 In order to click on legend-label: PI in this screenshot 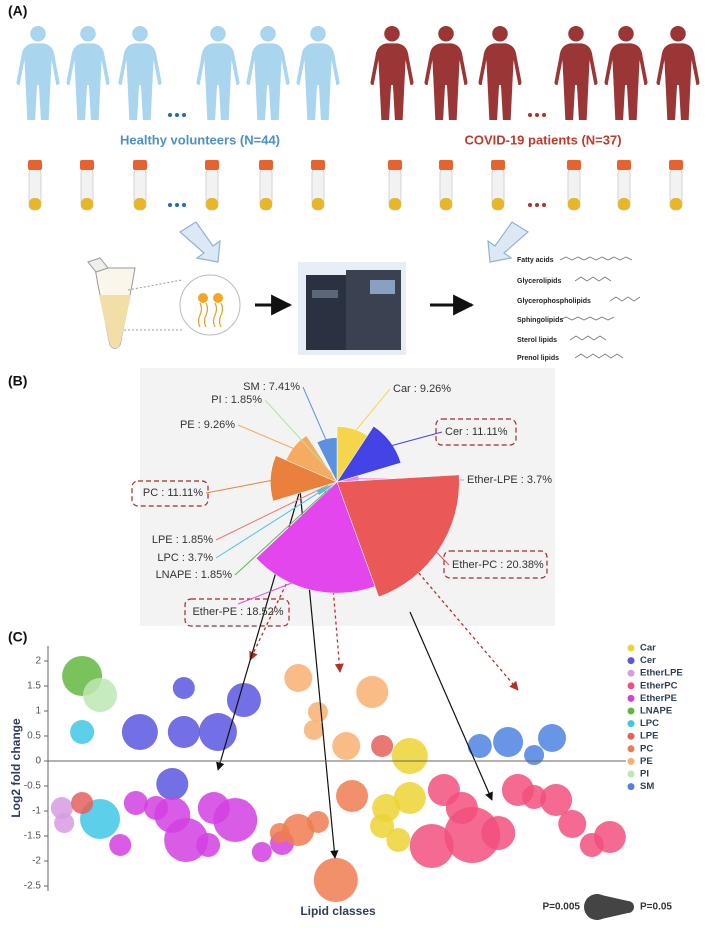, I will do `click(644, 774)`.